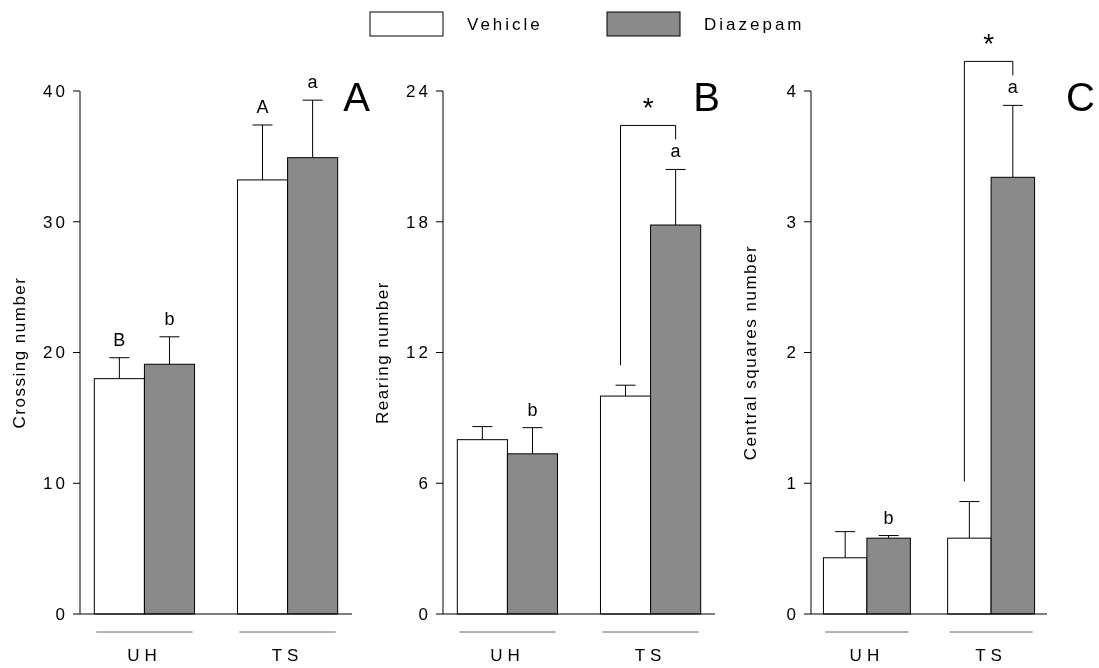 The width and height of the screenshot is (1099, 668). Describe the element at coordinates (754, 24) in the screenshot. I see `legend-label: Diazepam` at that location.